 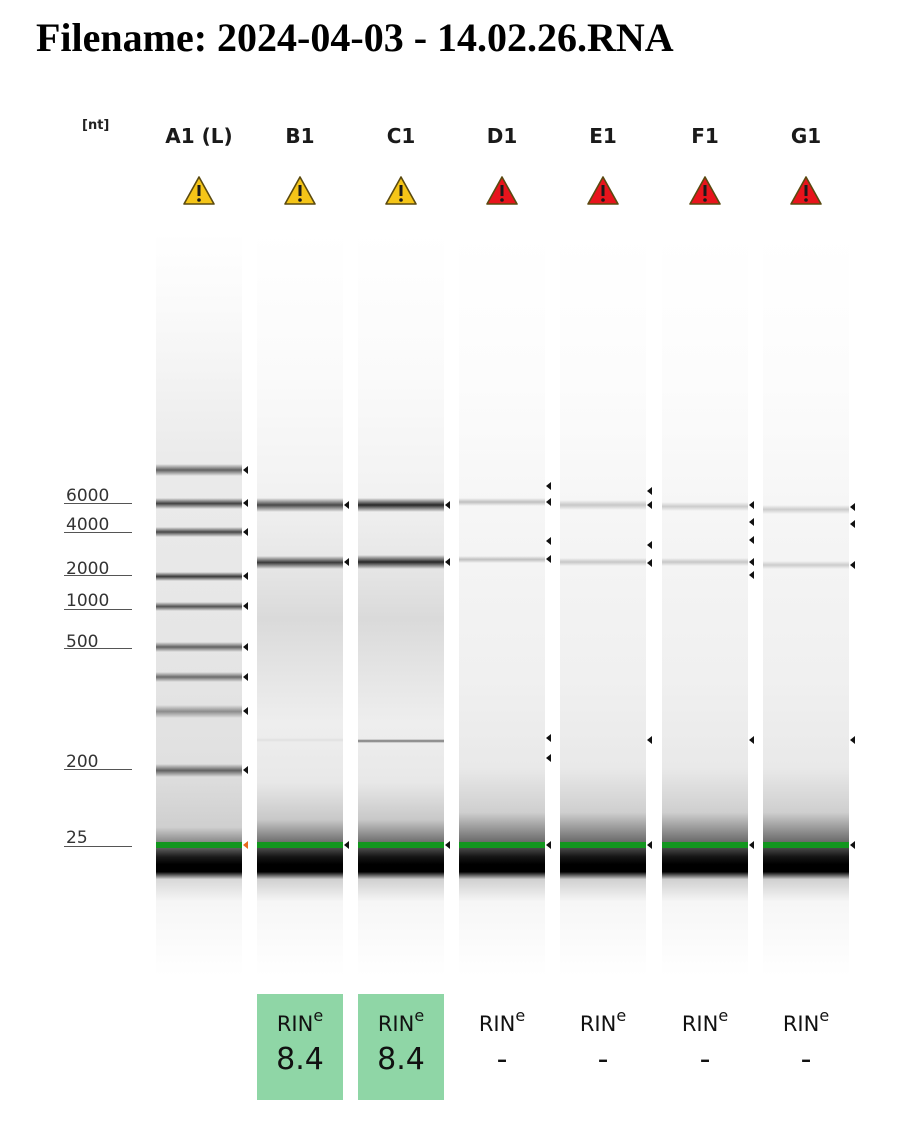 I want to click on page-title: Filename: 2024-04-03 - 14.02.26.RNA, so click(x=355, y=37).